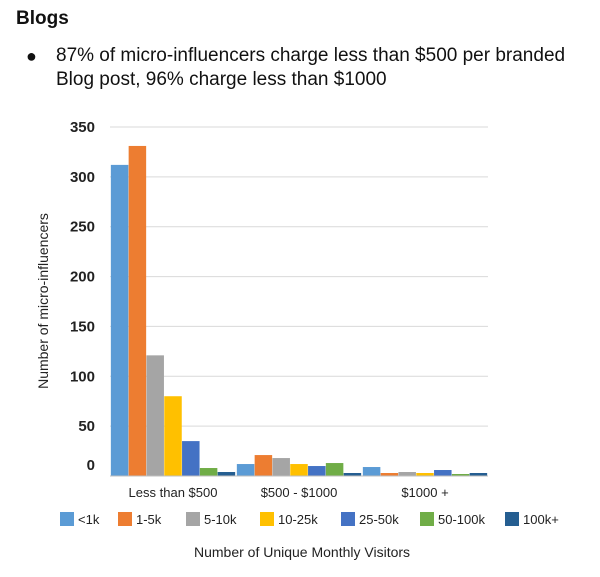 Image resolution: width=600 pixels, height=577 pixels. I want to click on y-tick-label: 250, so click(82, 227).